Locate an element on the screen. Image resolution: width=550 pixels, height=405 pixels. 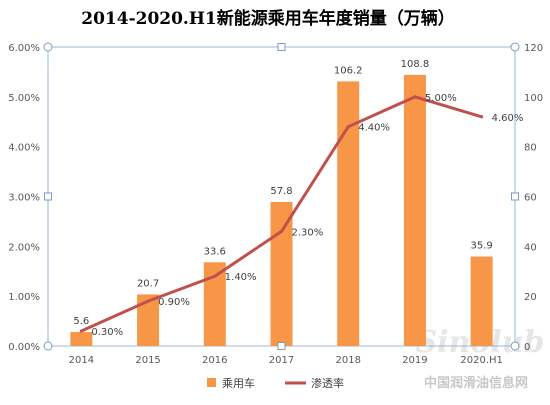
line-value-label: 0.90% is located at coordinates (174, 302).